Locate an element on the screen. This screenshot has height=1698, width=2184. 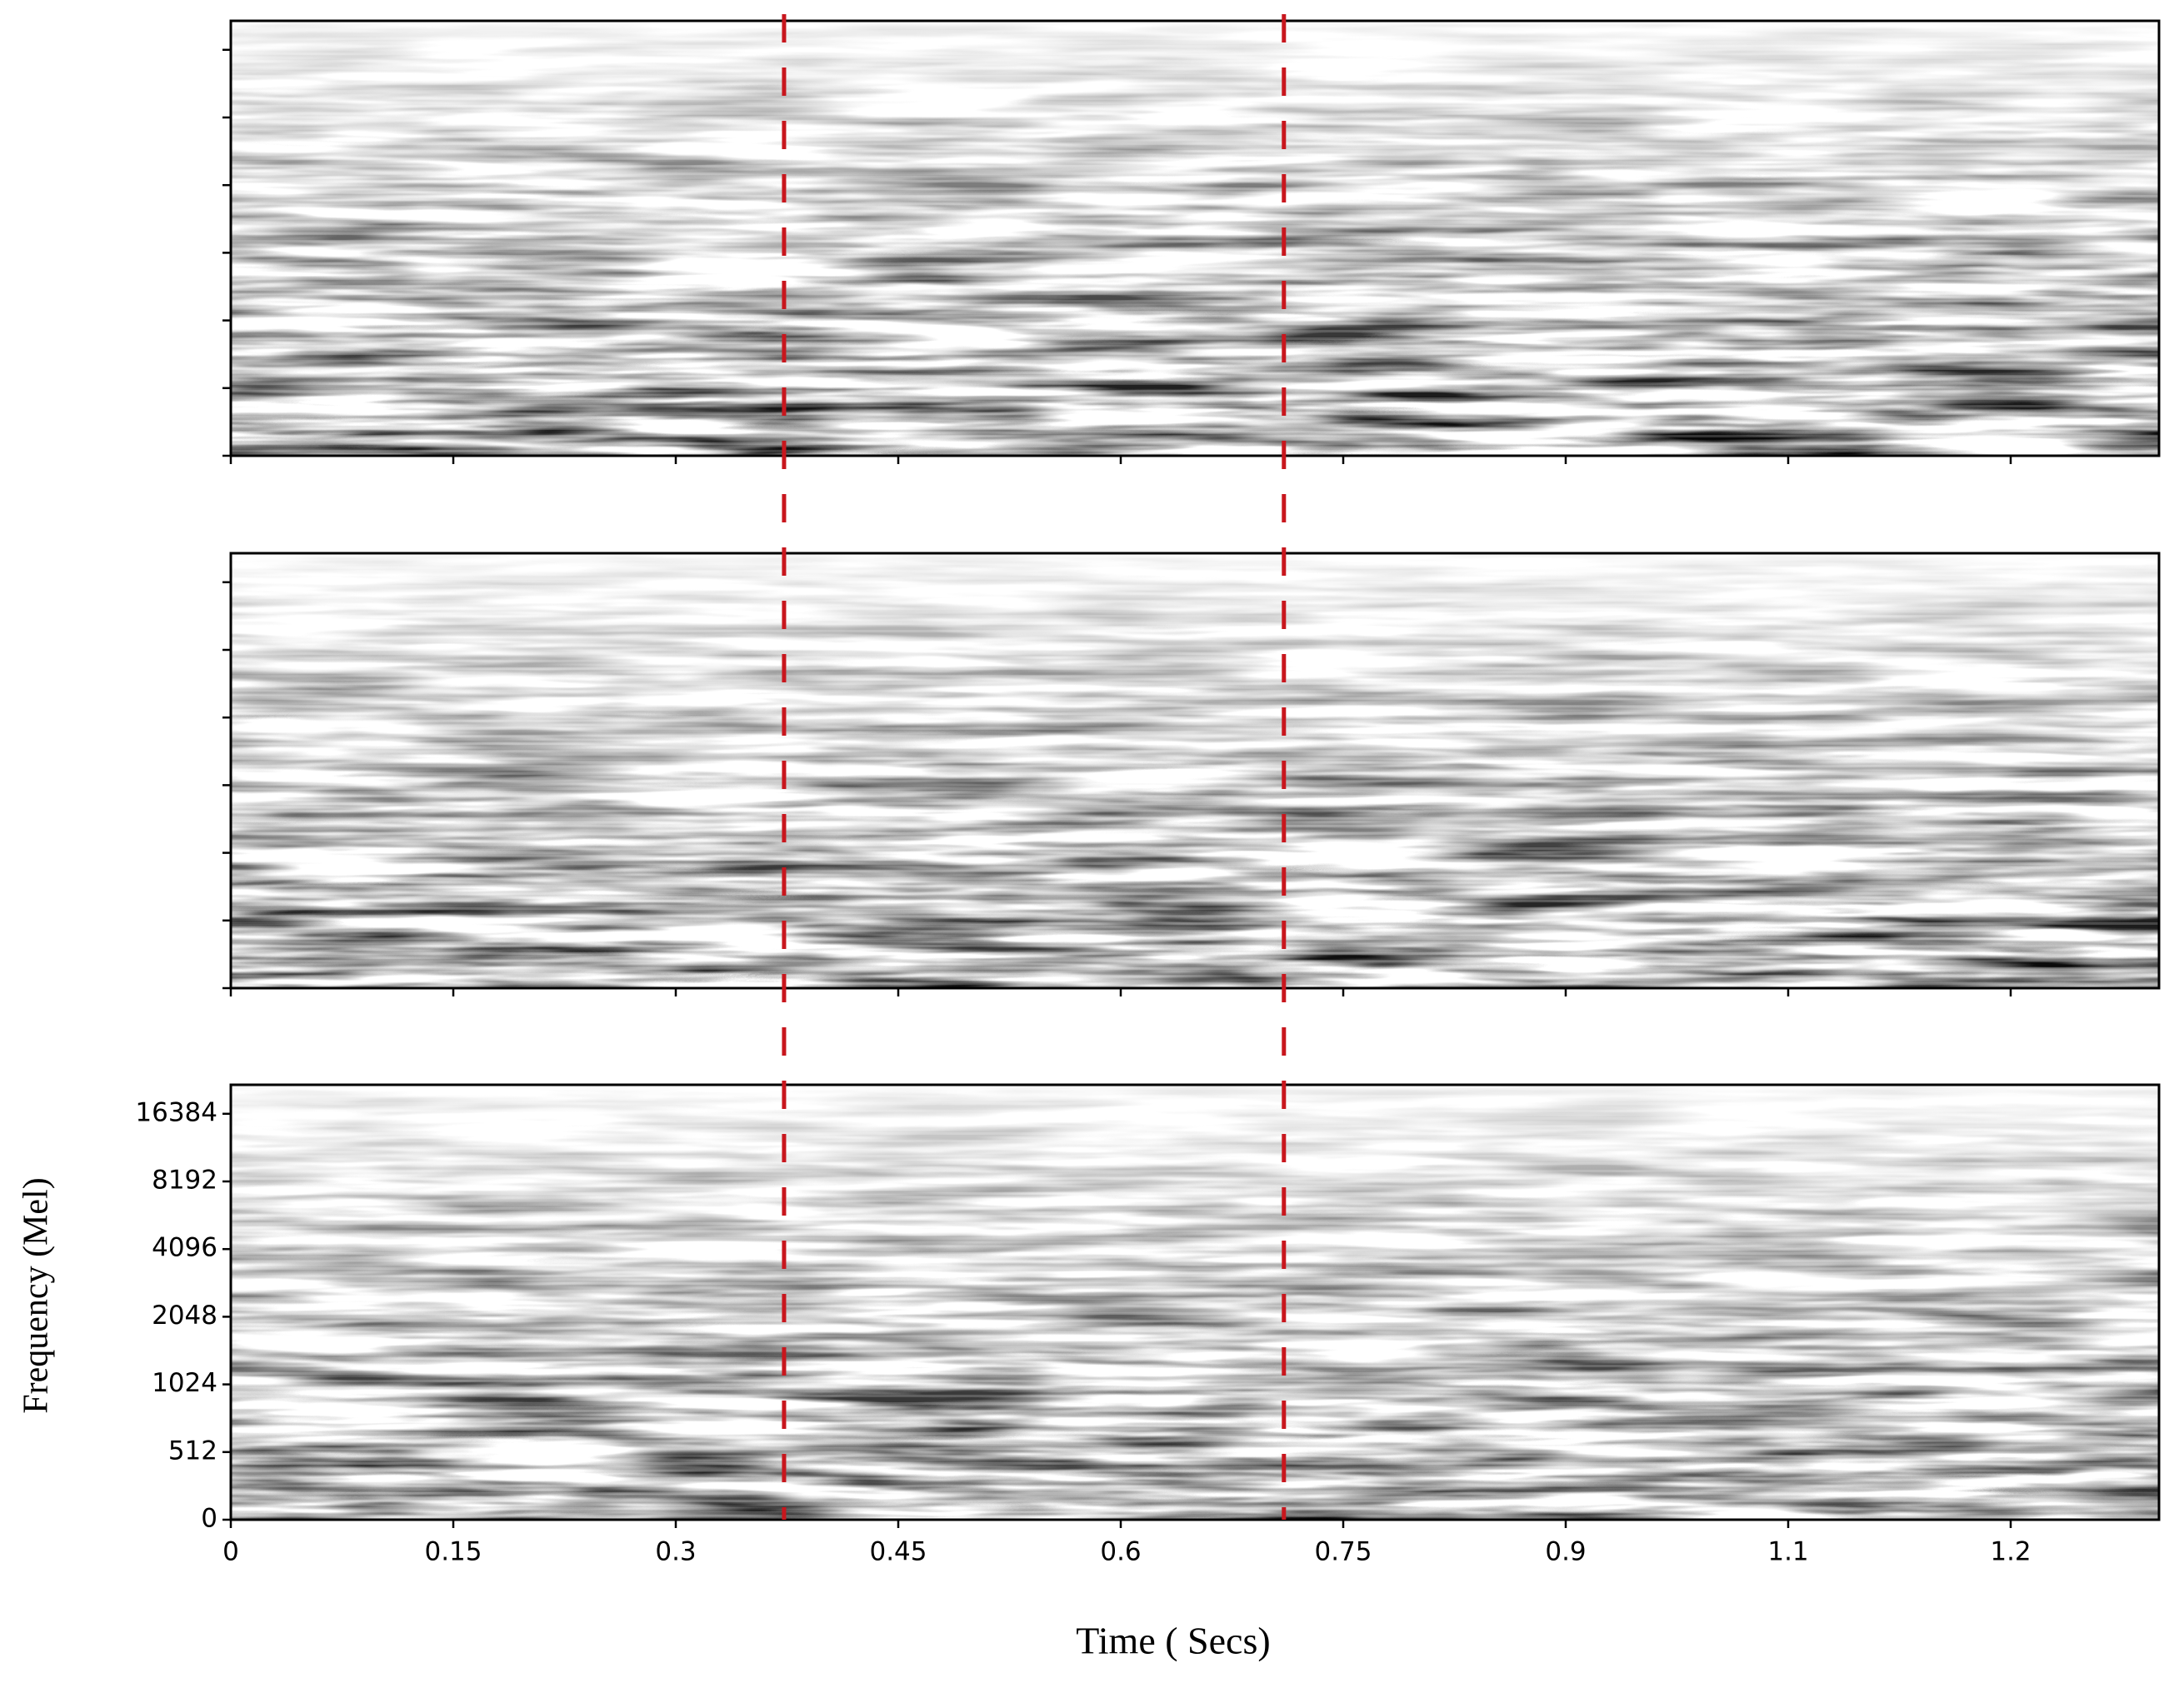
x-tick-label: 0.3 is located at coordinates (675, 1552).